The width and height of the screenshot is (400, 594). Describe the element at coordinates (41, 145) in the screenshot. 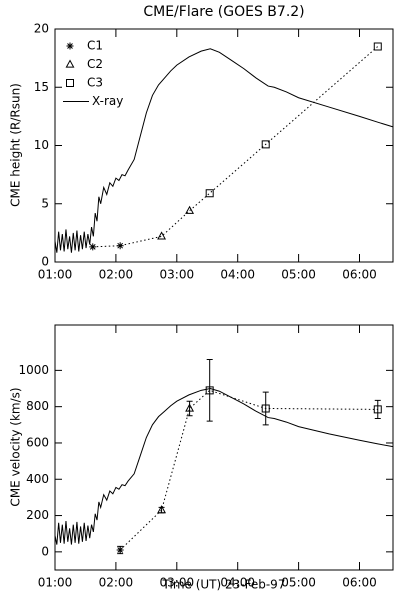

I see `y-tick-label: 10` at that location.